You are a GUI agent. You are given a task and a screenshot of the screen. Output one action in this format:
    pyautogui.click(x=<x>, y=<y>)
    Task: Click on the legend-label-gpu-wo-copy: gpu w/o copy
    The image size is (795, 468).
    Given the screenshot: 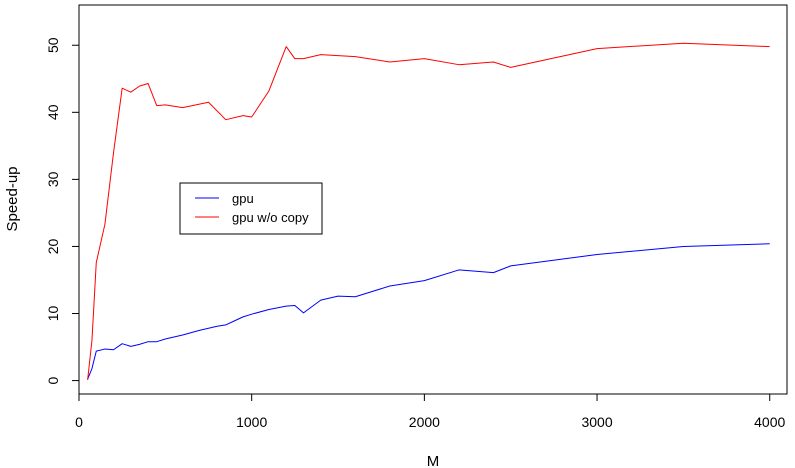 What is the action you would take?
    pyautogui.click(x=270, y=217)
    